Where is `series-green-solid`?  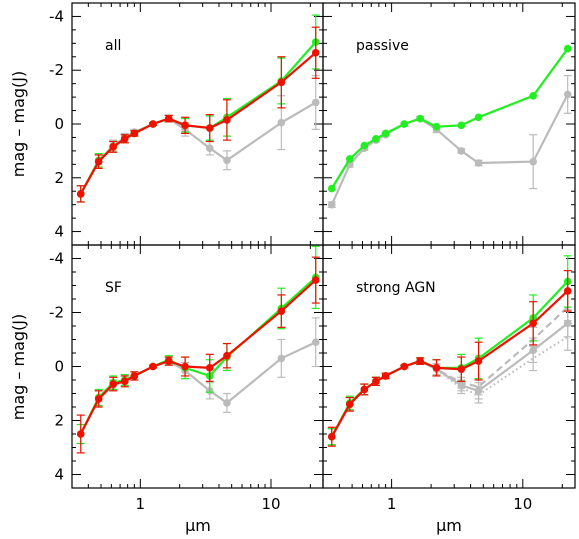
series-green-solid is located at coordinates (449, 118).